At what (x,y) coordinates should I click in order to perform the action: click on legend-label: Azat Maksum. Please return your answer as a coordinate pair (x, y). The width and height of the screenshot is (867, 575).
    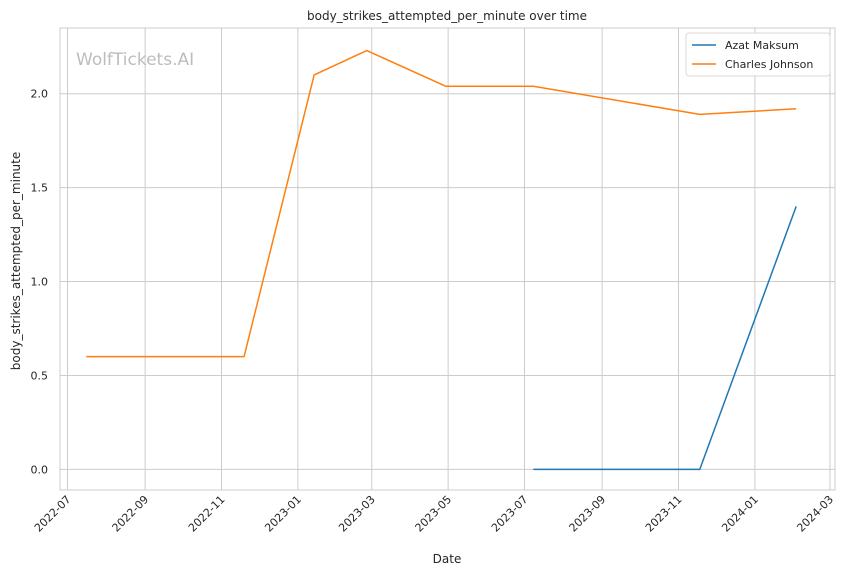
    Looking at the image, I should click on (762, 45).